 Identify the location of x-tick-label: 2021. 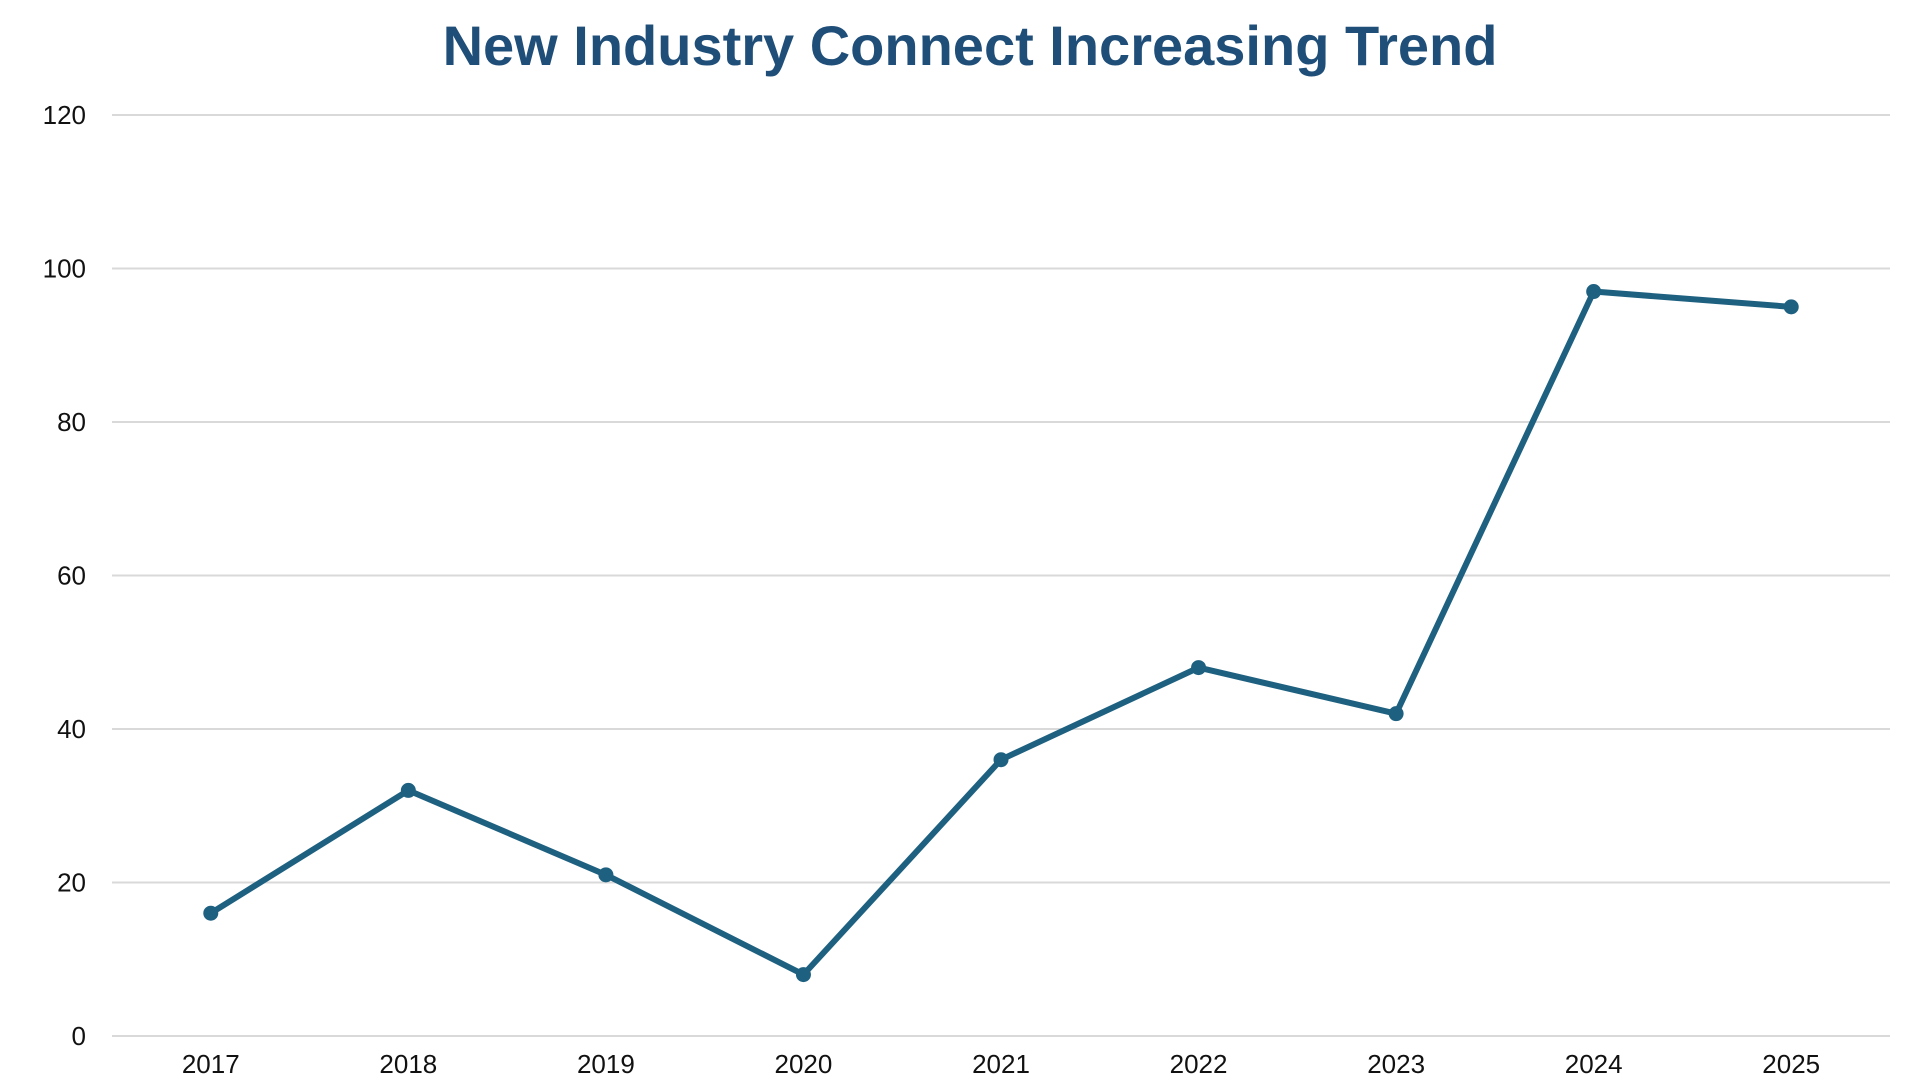
(1001, 1064).